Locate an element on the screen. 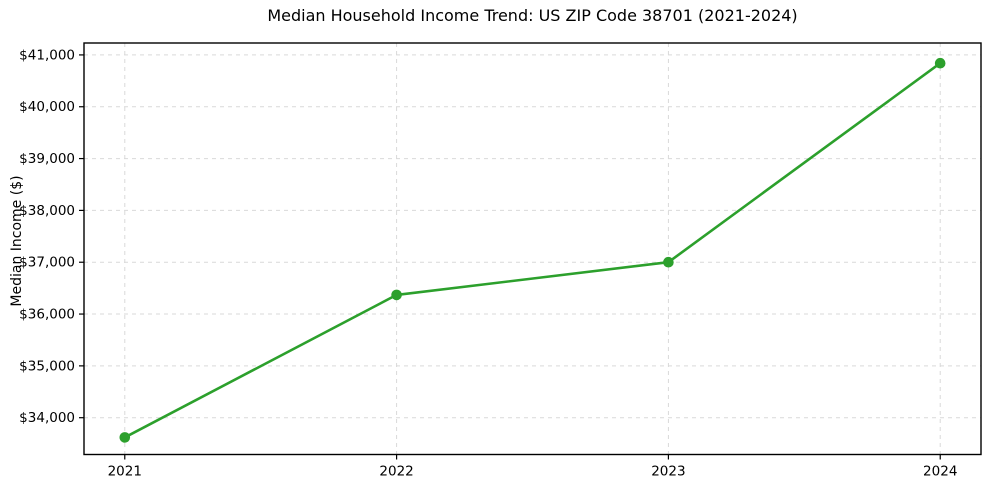  y-tick-label: $35,000 is located at coordinates (47, 366).